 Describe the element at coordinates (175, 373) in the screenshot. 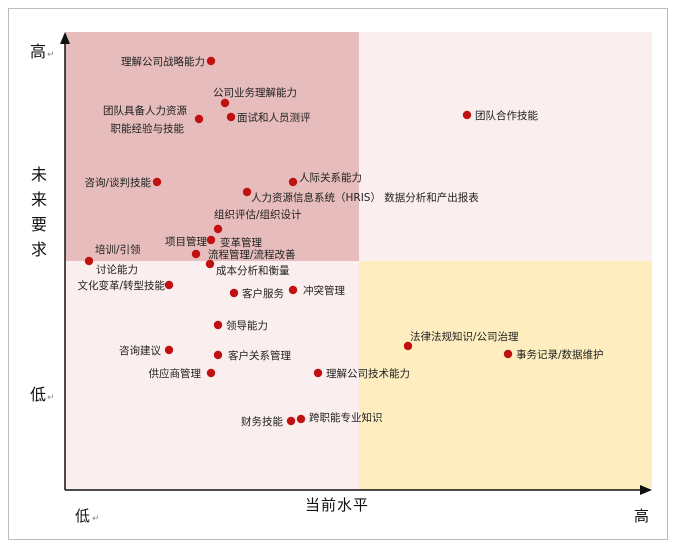

I see `data-point-label: 供应商管理` at that location.